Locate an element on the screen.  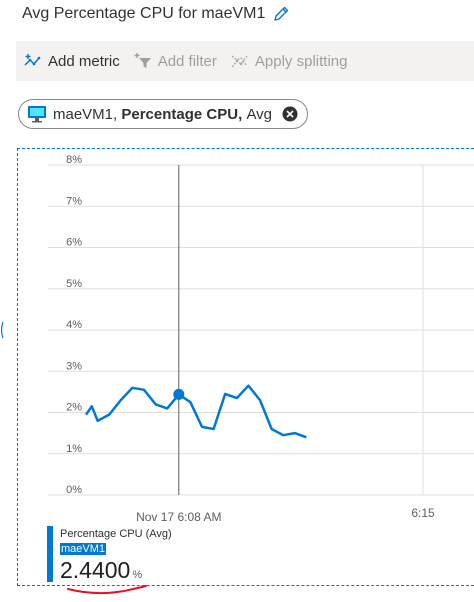
x-tick-label: 6:15 is located at coordinates (423, 513).